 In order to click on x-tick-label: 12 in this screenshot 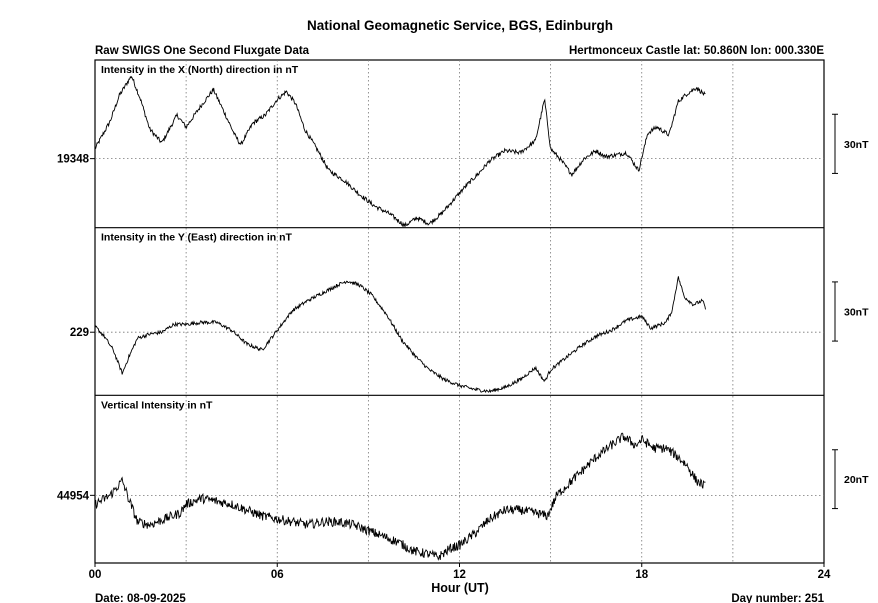, I will do `click(459, 575)`.